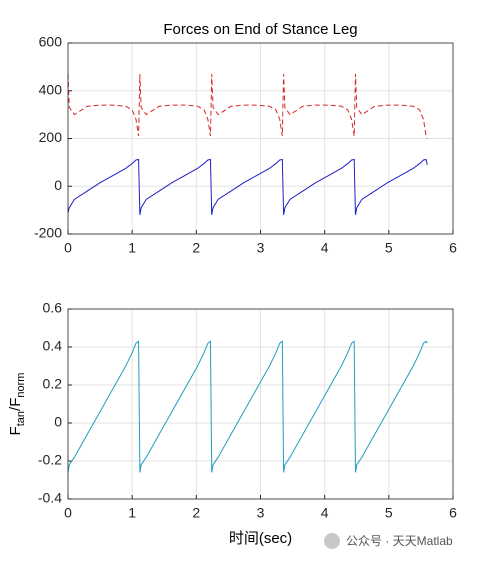 The width and height of the screenshot is (500, 562). Describe the element at coordinates (50, 460) in the screenshot. I see `y-tick-label: -0.2` at that location.